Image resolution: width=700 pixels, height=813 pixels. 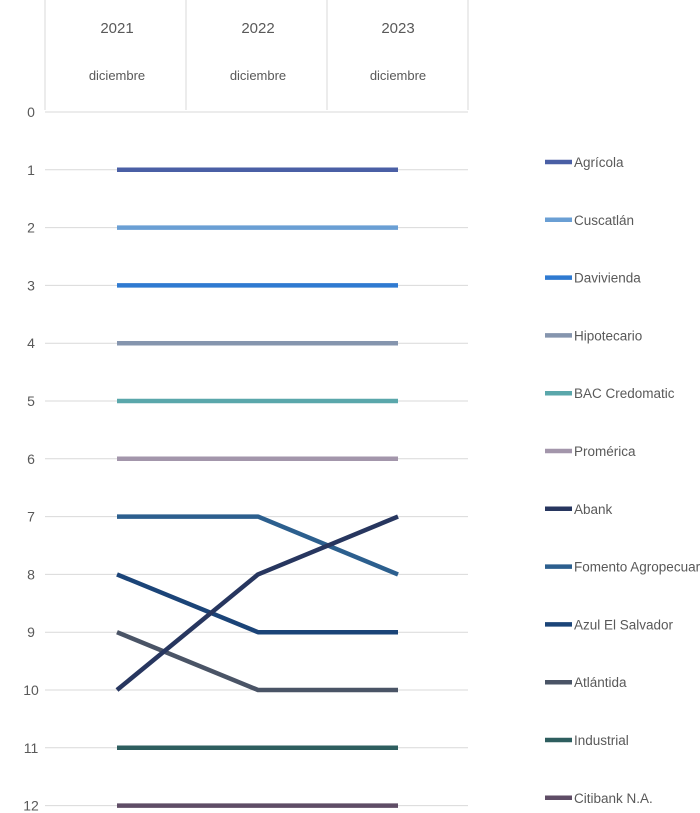 What do you see at coordinates (31, 690) in the screenshot?
I see `y-tick-label: 10` at bounding box center [31, 690].